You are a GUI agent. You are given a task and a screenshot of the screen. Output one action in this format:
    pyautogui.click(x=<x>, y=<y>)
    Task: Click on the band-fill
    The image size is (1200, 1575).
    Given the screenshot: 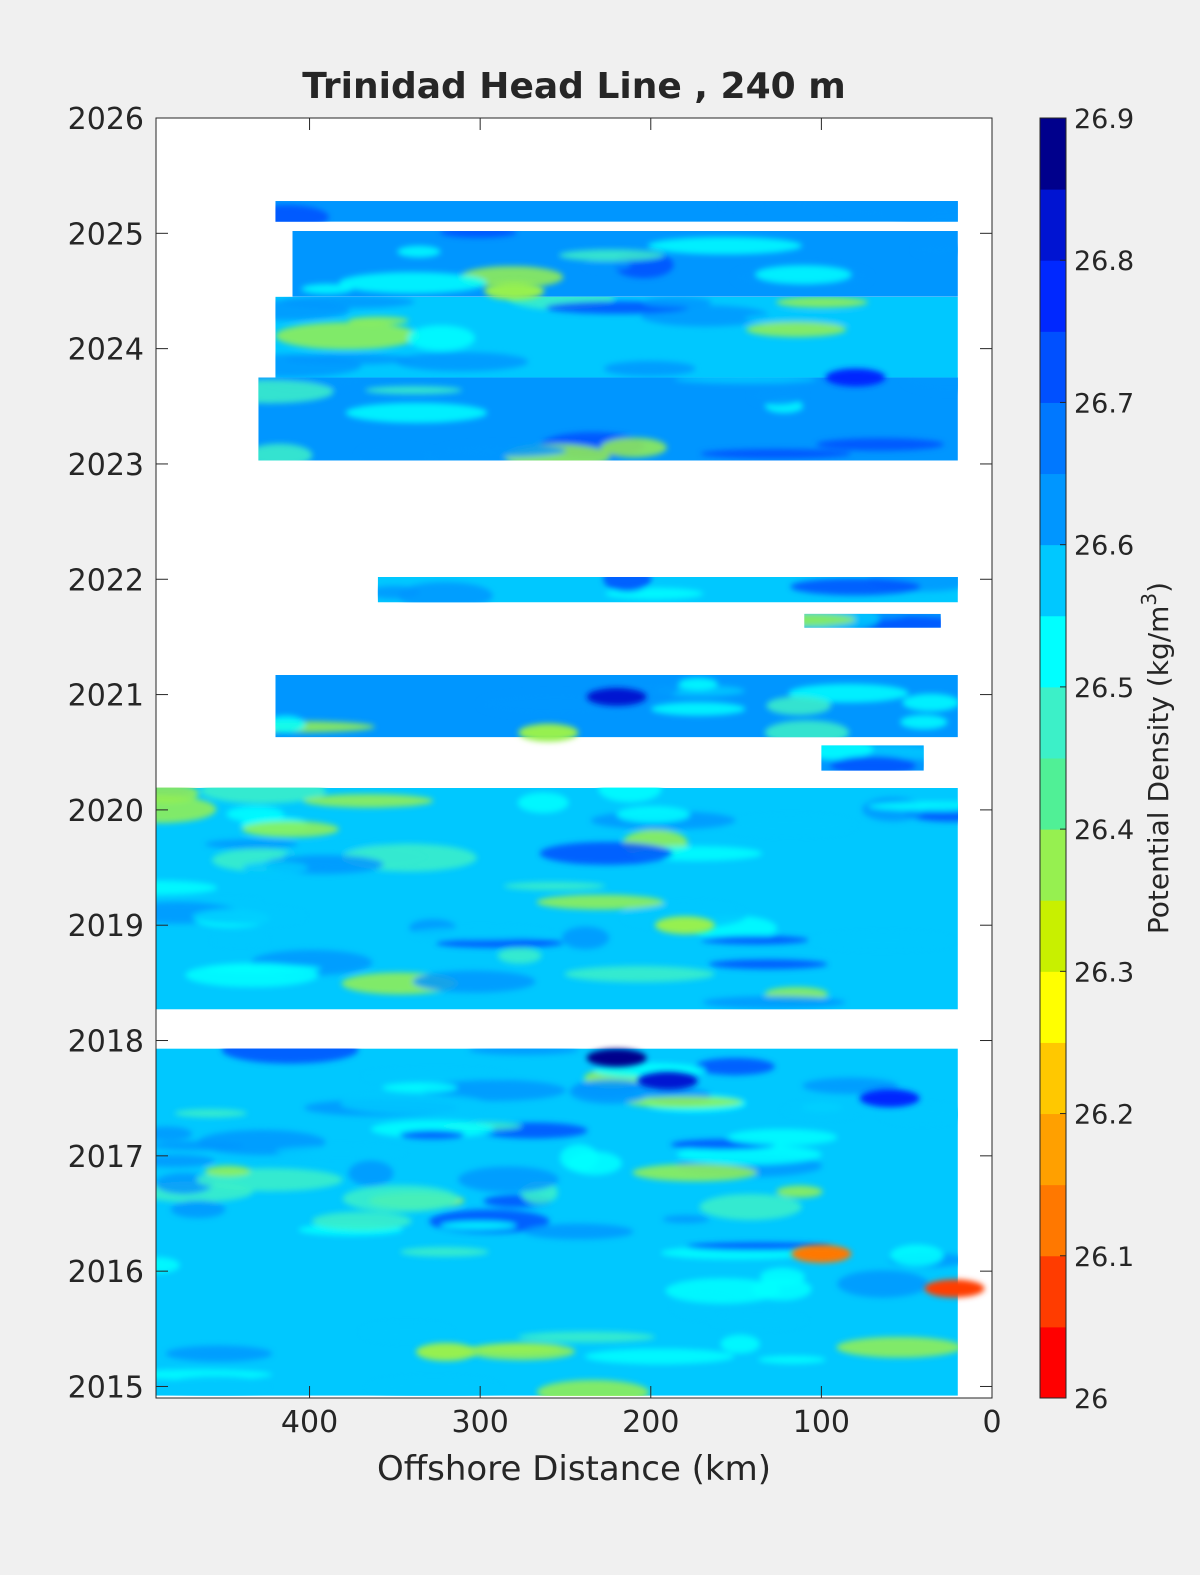 What is the action you would take?
    pyautogui.click(x=557, y=1222)
    